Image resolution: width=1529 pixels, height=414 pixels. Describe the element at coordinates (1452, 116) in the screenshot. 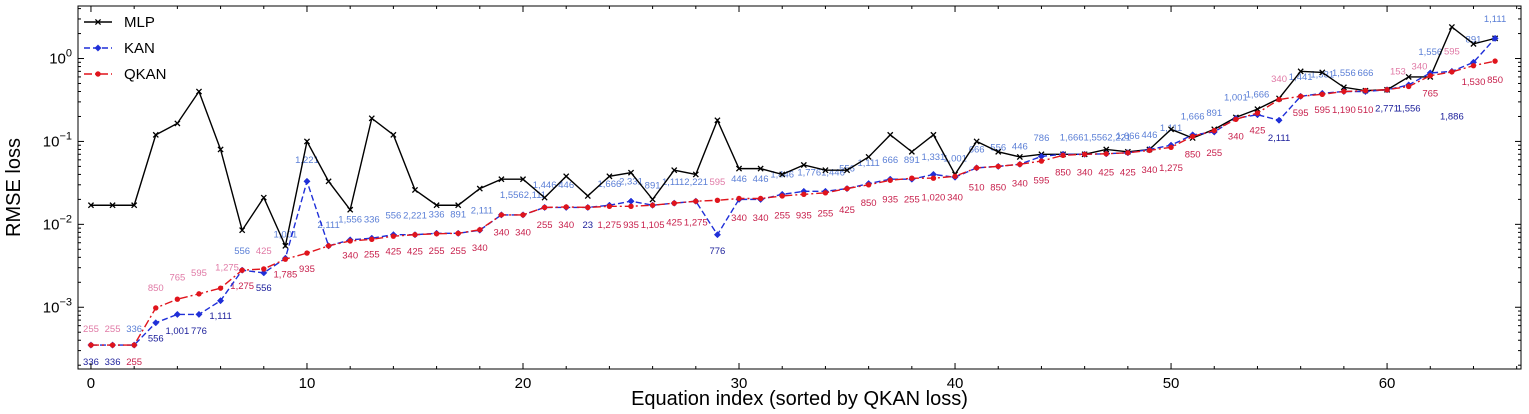

I see `annotation-label: 1,886` at that location.